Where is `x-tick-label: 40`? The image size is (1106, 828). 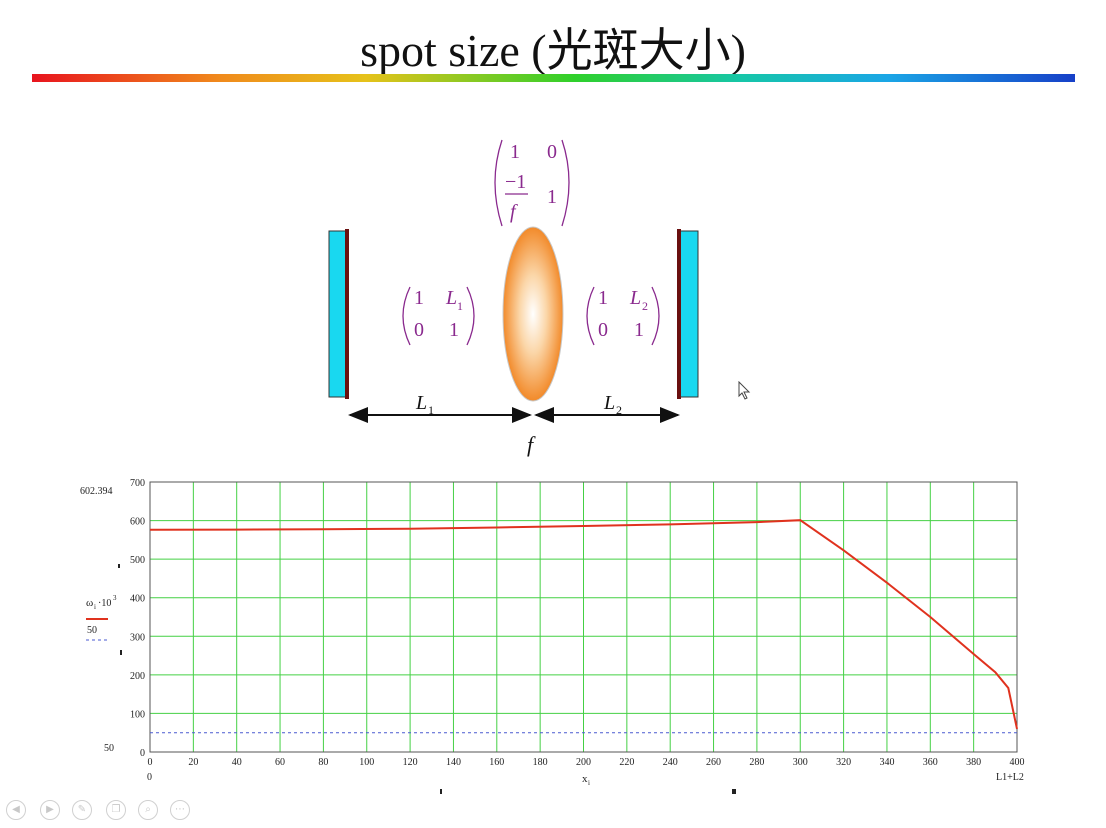
x-tick-label: 40 is located at coordinates (237, 762).